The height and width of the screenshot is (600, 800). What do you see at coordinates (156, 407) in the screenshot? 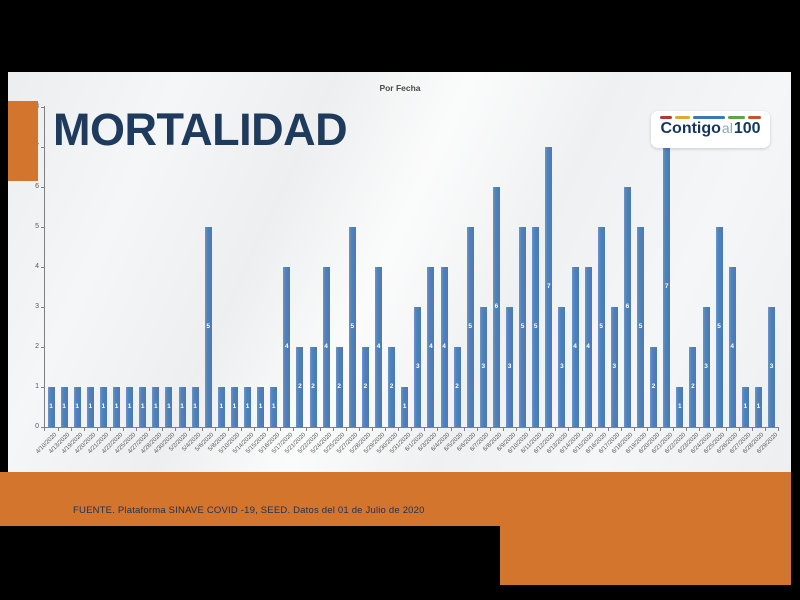
I see `bar-4/28/2020` at bounding box center [156, 407].